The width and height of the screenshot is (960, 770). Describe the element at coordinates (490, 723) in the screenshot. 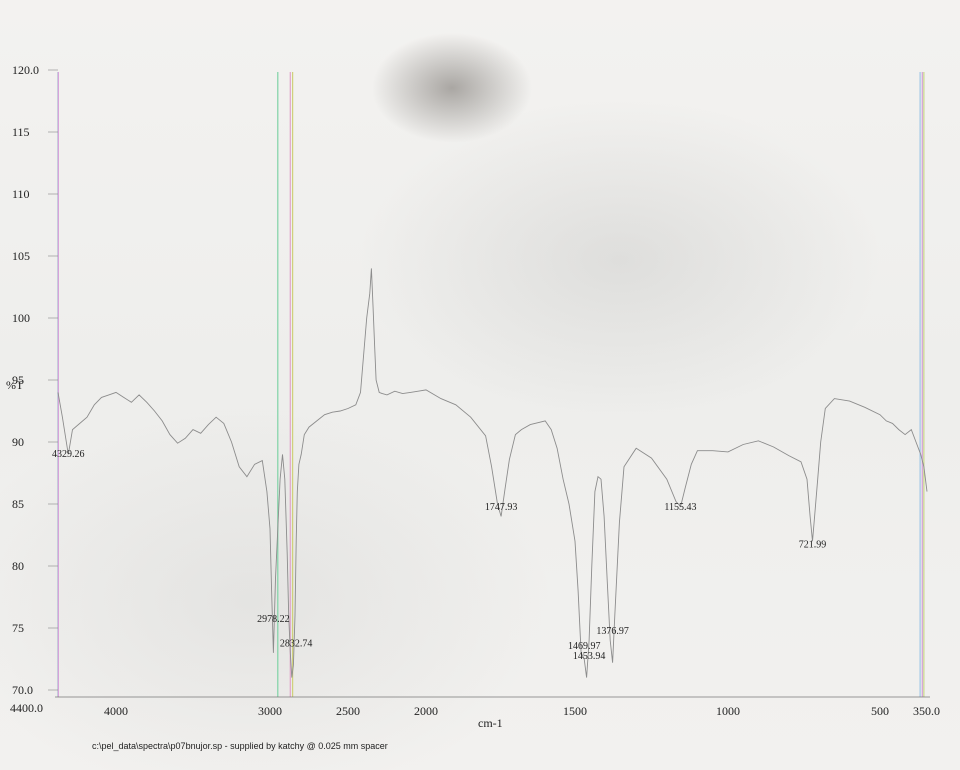

I see `x-axis-label: cm-1` at that location.